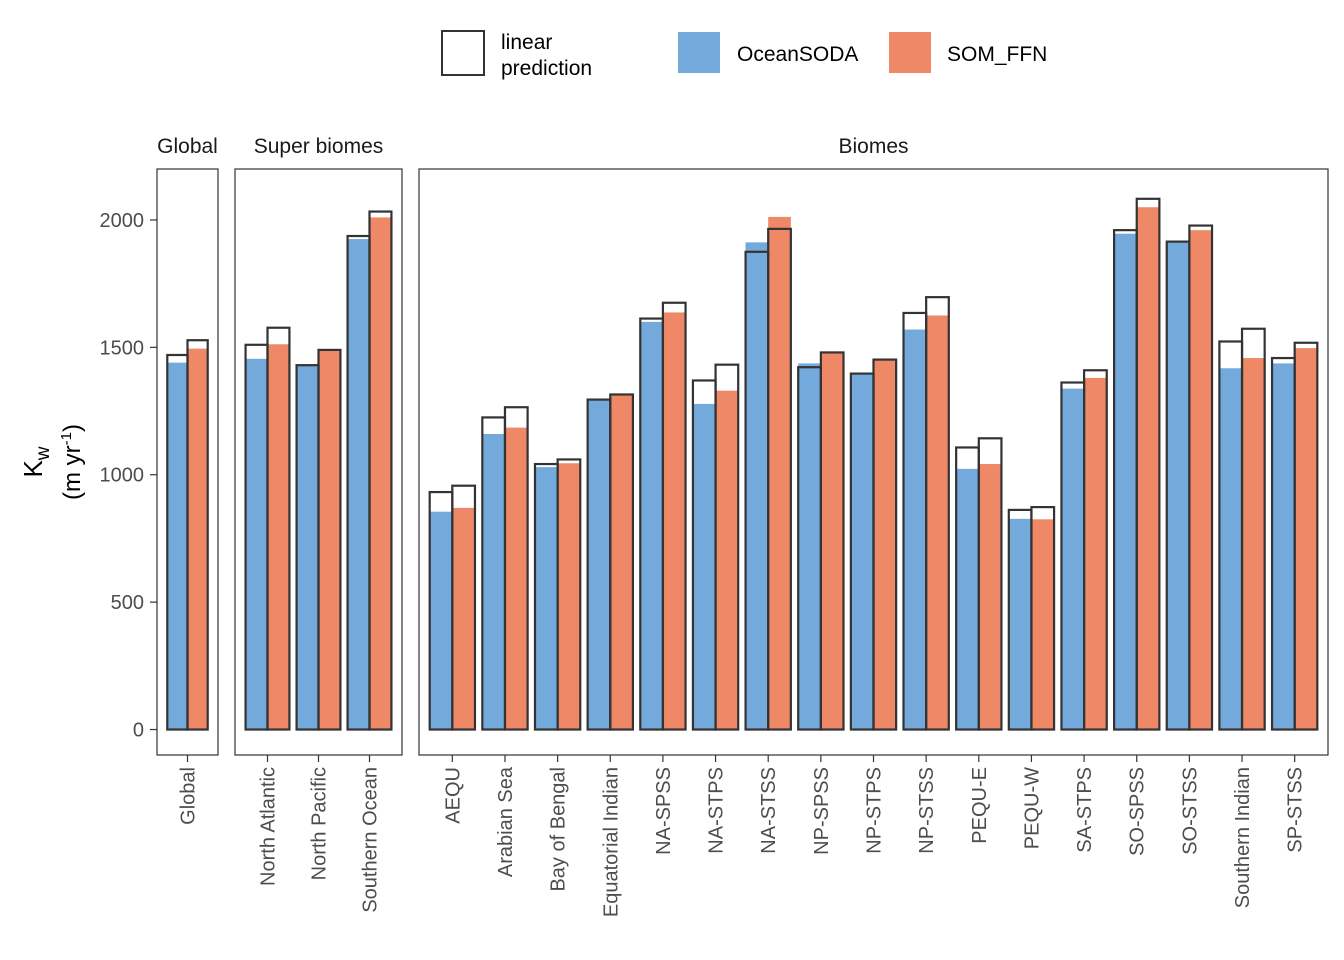 This screenshot has height=960, width=1344. Describe the element at coordinates (122, 476) in the screenshot. I see `y-tick-label: 1000` at that location.